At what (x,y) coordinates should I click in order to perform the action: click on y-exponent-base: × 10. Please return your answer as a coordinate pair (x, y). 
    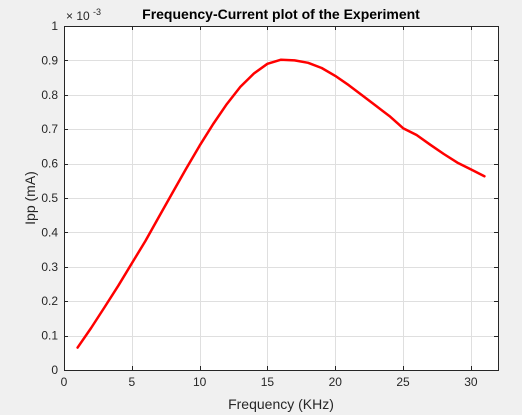
    Looking at the image, I should click on (78, 16).